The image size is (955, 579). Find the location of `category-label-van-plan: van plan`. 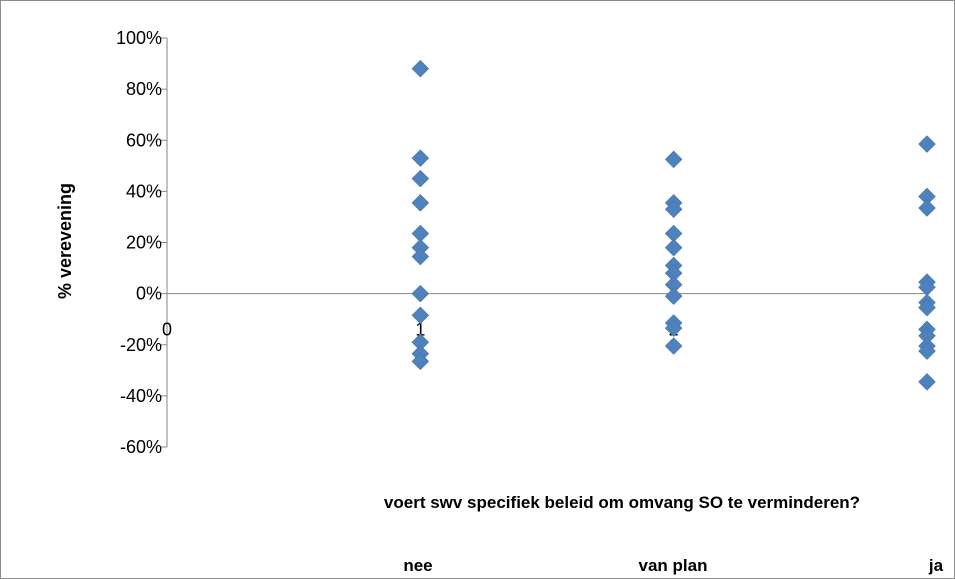

category-label-van-plan: van plan is located at coordinates (673, 565).